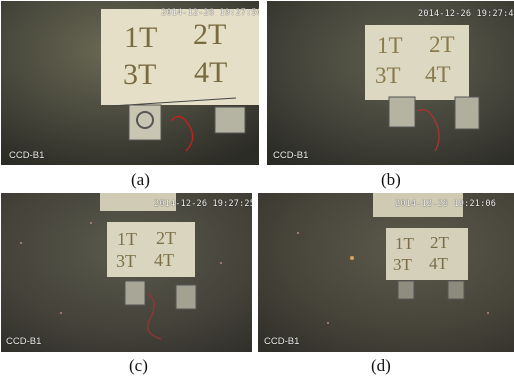 The width and height of the screenshot is (514, 382). I want to click on caption-d: (d), so click(381, 365).